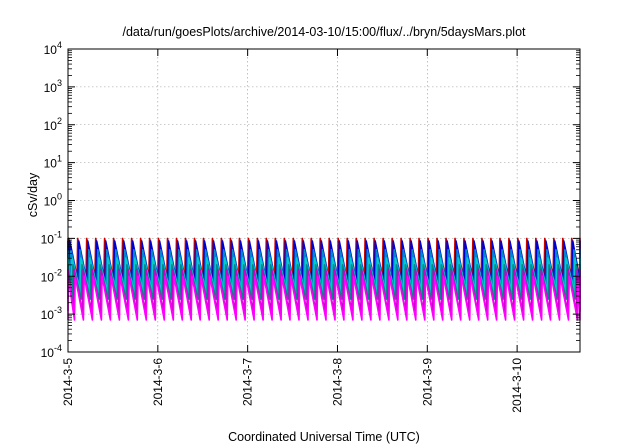  What do you see at coordinates (324, 437) in the screenshot?
I see `x-axis-label: Coordinated Universal Time (UTC)` at bounding box center [324, 437].